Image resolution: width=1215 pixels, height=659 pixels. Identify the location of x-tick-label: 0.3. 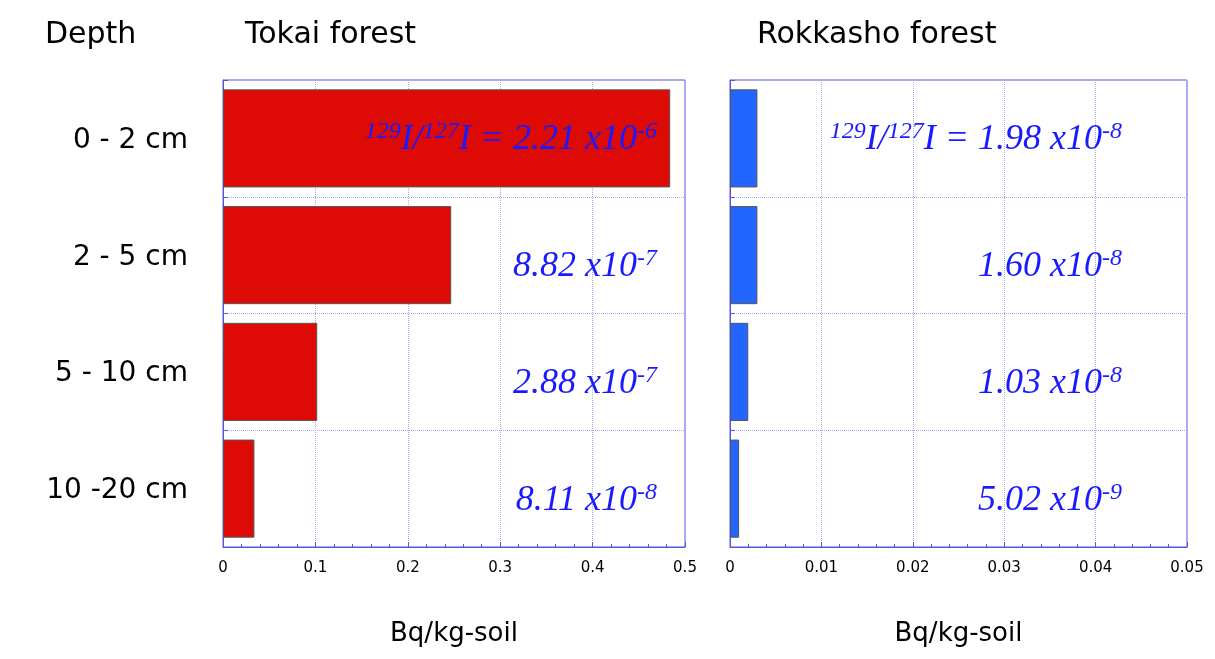
(500, 566).